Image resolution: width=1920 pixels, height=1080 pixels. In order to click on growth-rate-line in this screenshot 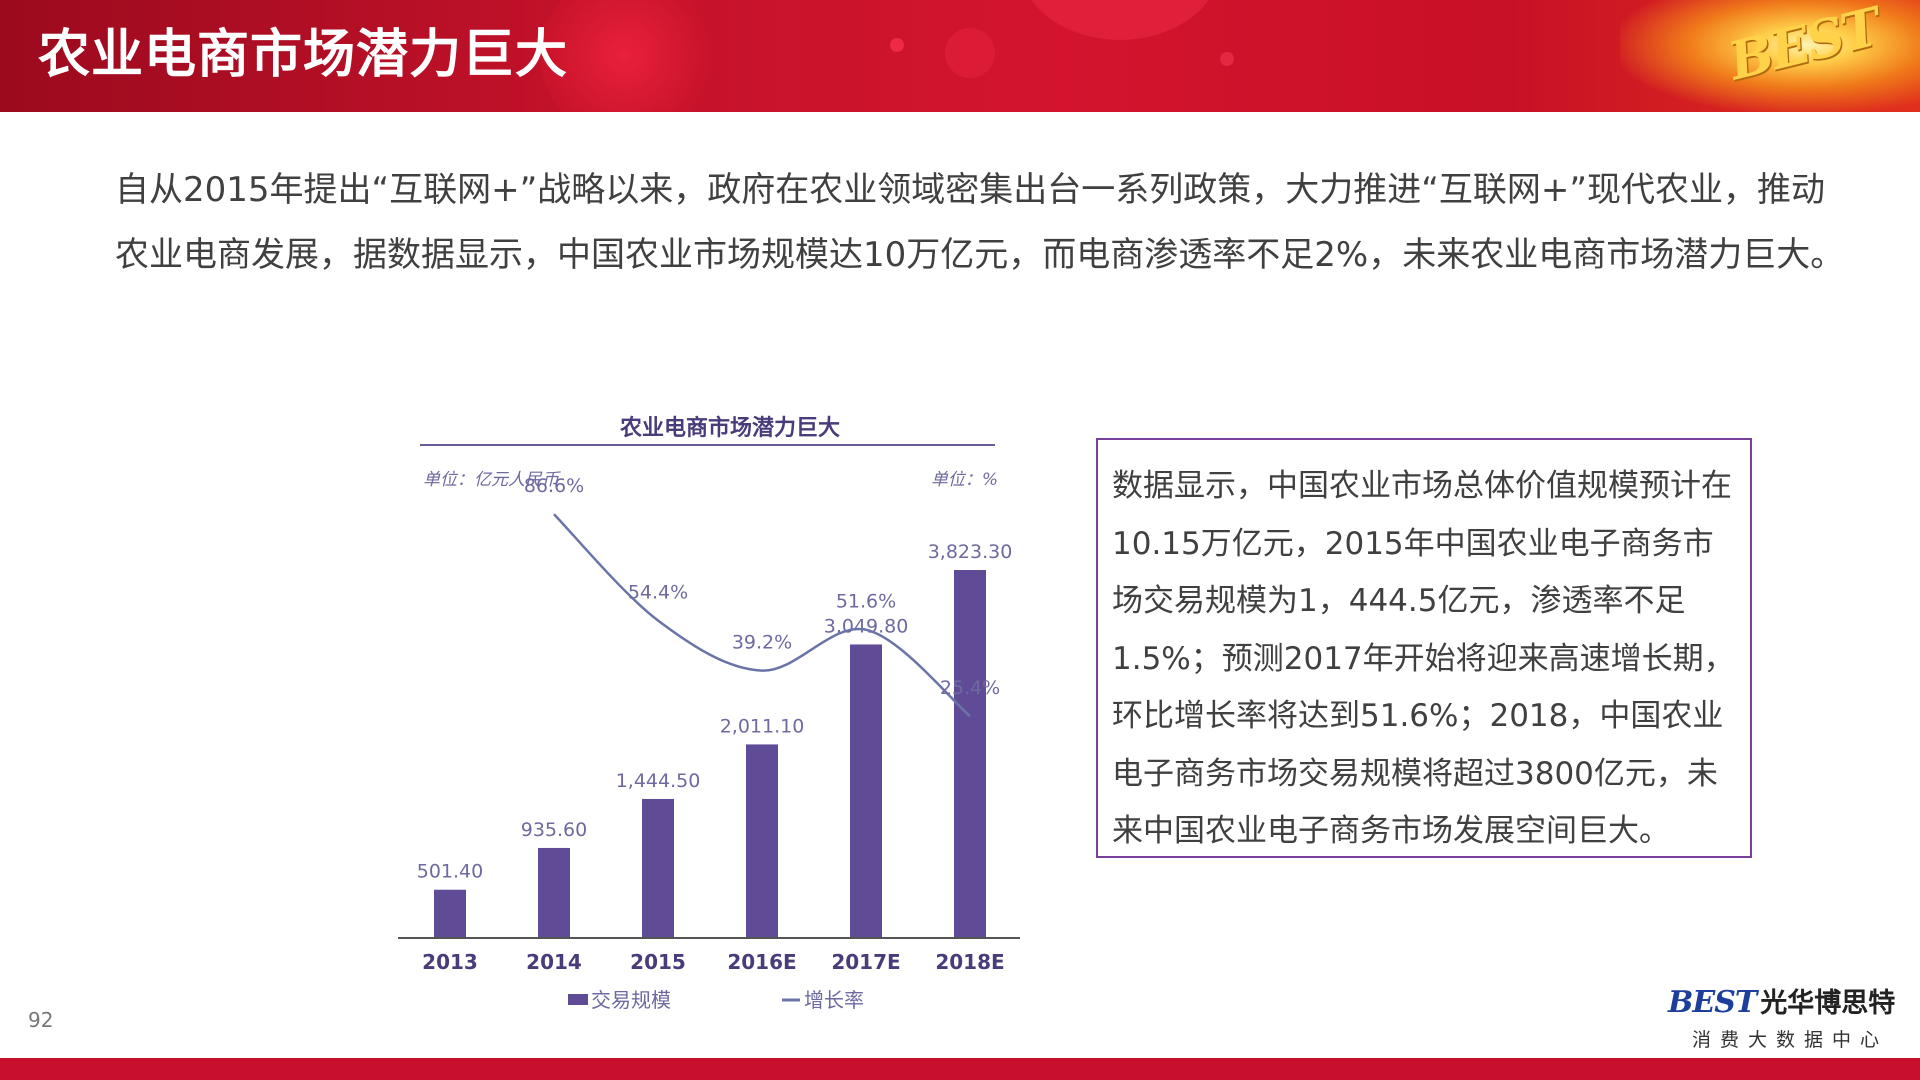, I will do `click(762, 615)`.